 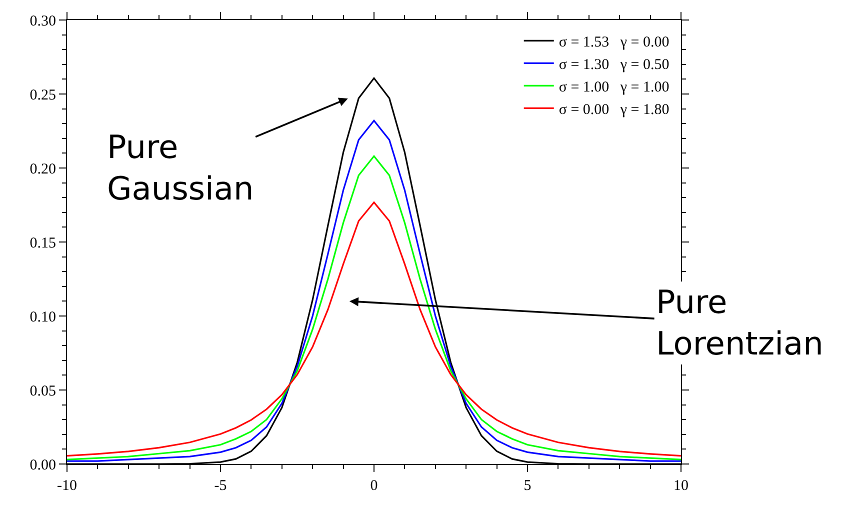 What do you see at coordinates (67, 486) in the screenshot?
I see `x-tick-label: -10` at bounding box center [67, 486].